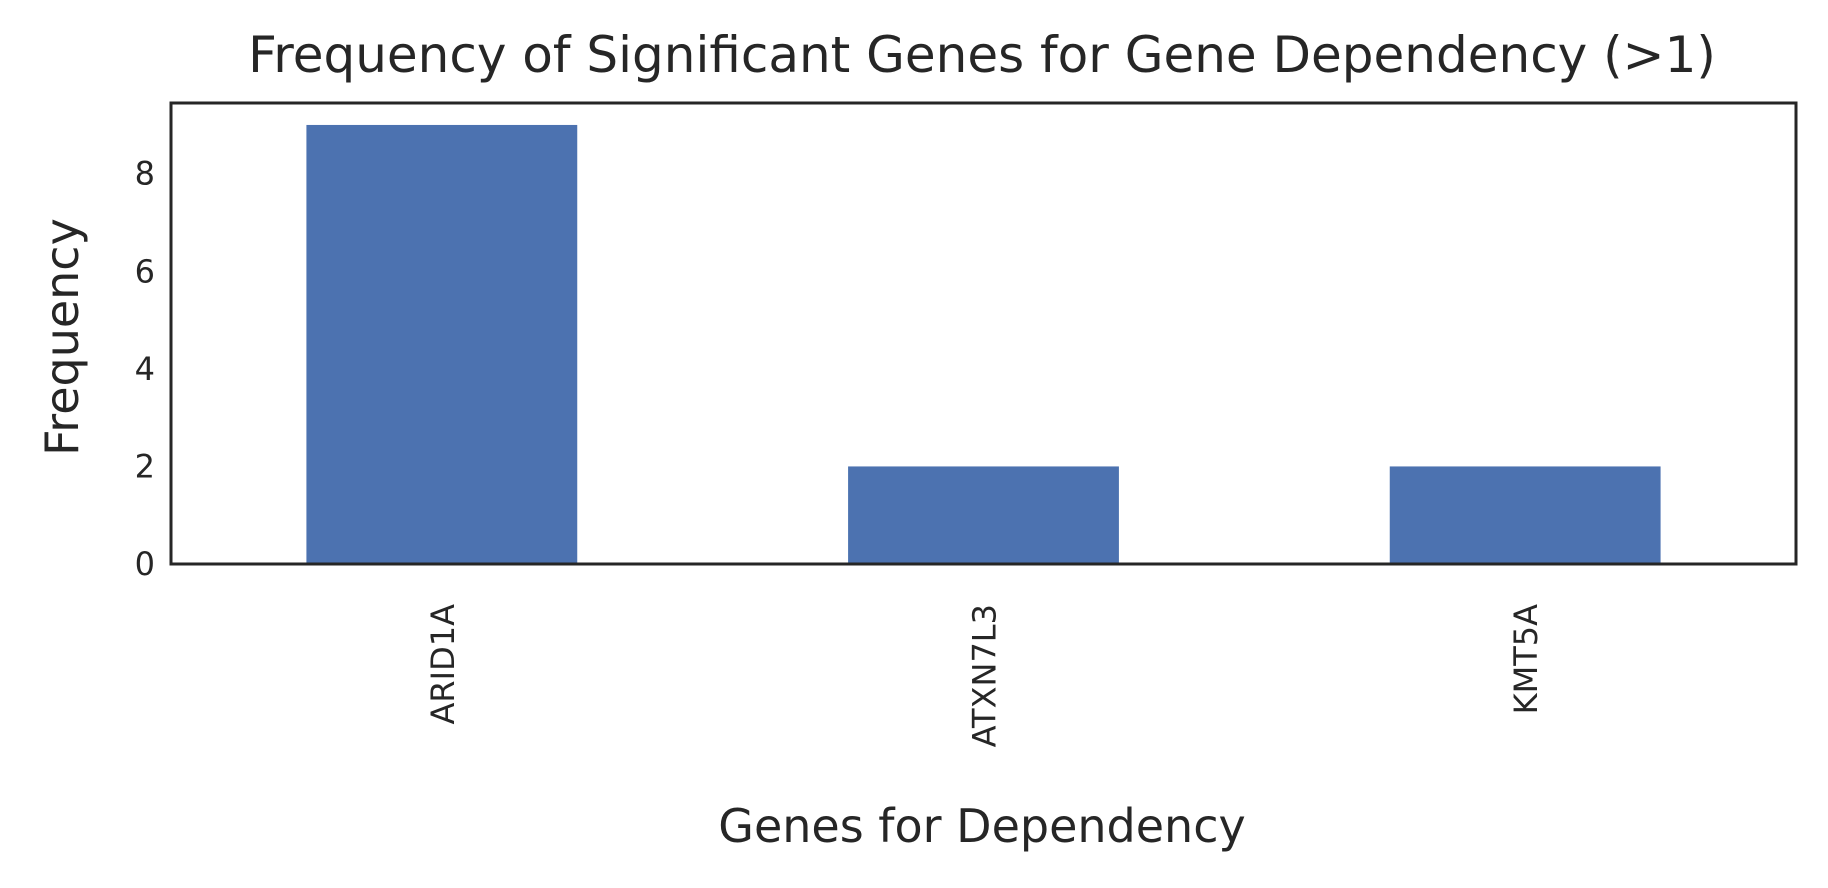  What do you see at coordinates (981, 826) in the screenshot?
I see `x-axis-label: Genes for Dependency` at bounding box center [981, 826].